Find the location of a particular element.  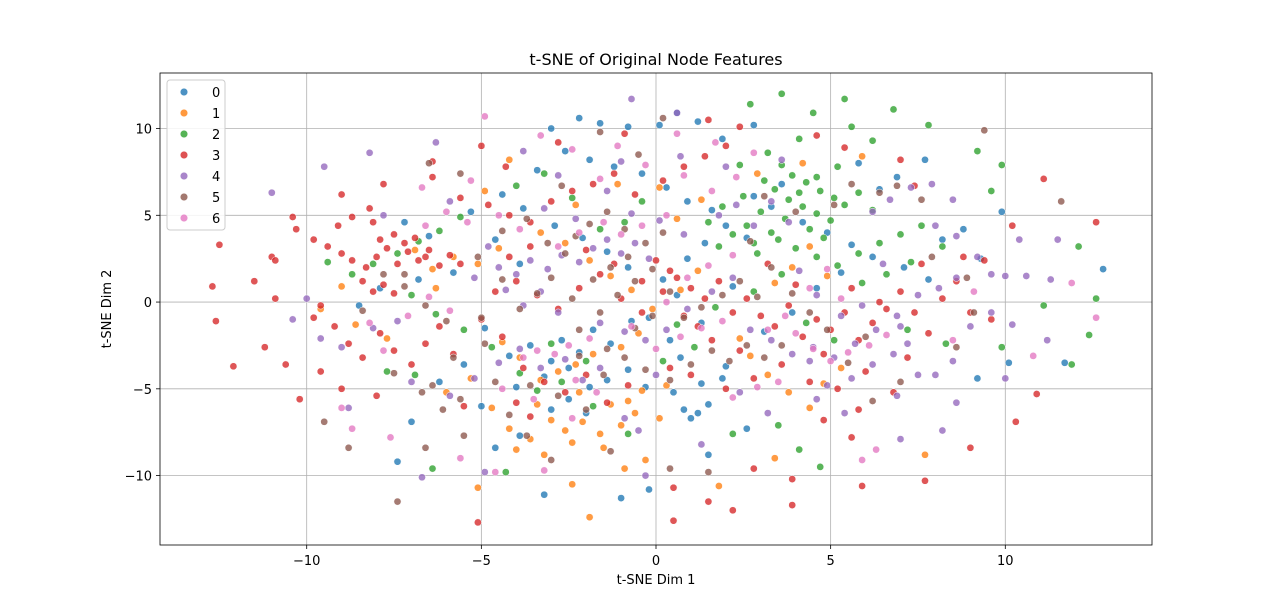

x-tick-label: −5 is located at coordinates (481, 561).